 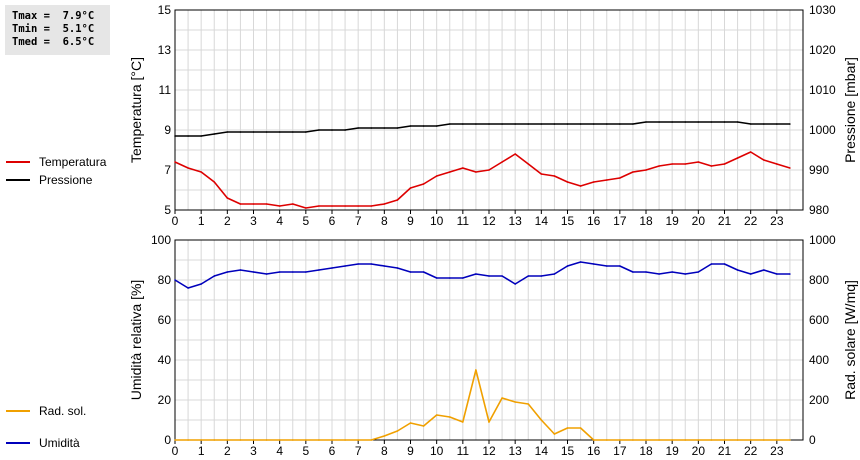 What do you see at coordinates (822, 90) in the screenshot?
I see `y-right-tick-label: 1010` at bounding box center [822, 90].